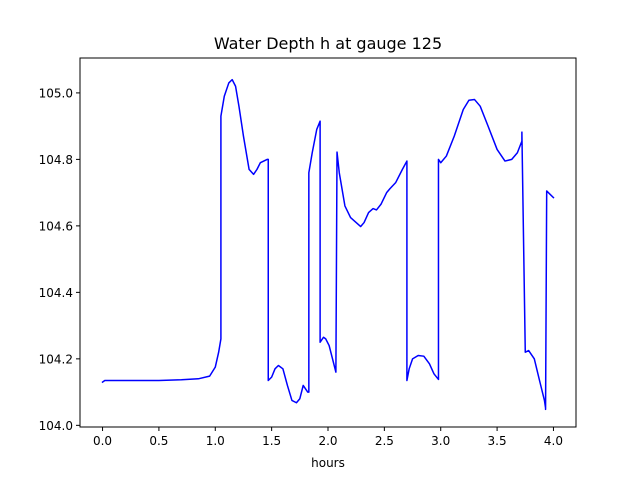 This screenshot has height=480, width=640. I want to click on y-tick-label: 104.8, so click(56, 160).